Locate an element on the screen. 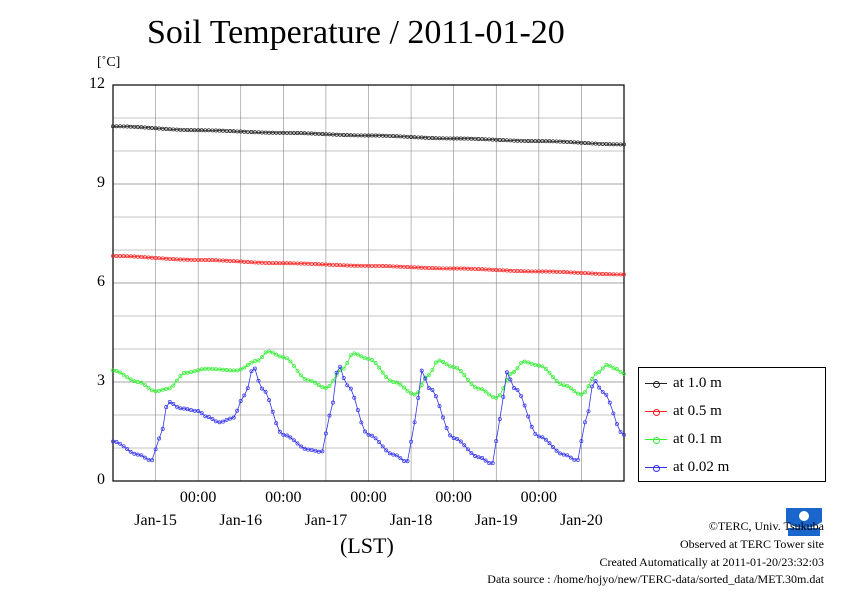 The image size is (842, 595). terc-logo-icon is located at coordinates (804, 521).